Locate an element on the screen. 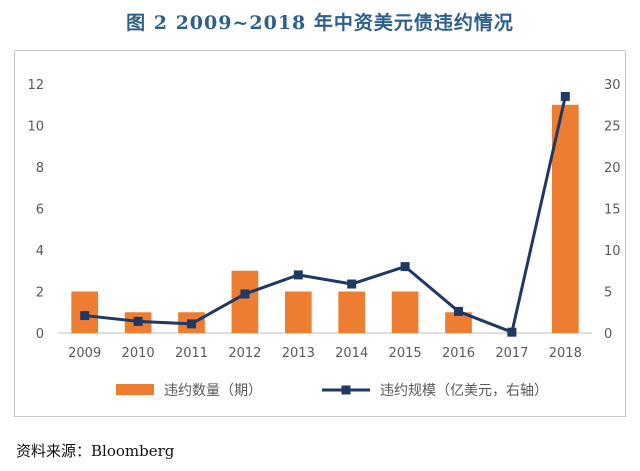 The width and height of the screenshot is (640, 471). y-left-tick-label: 6 is located at coordinates (40, 210).